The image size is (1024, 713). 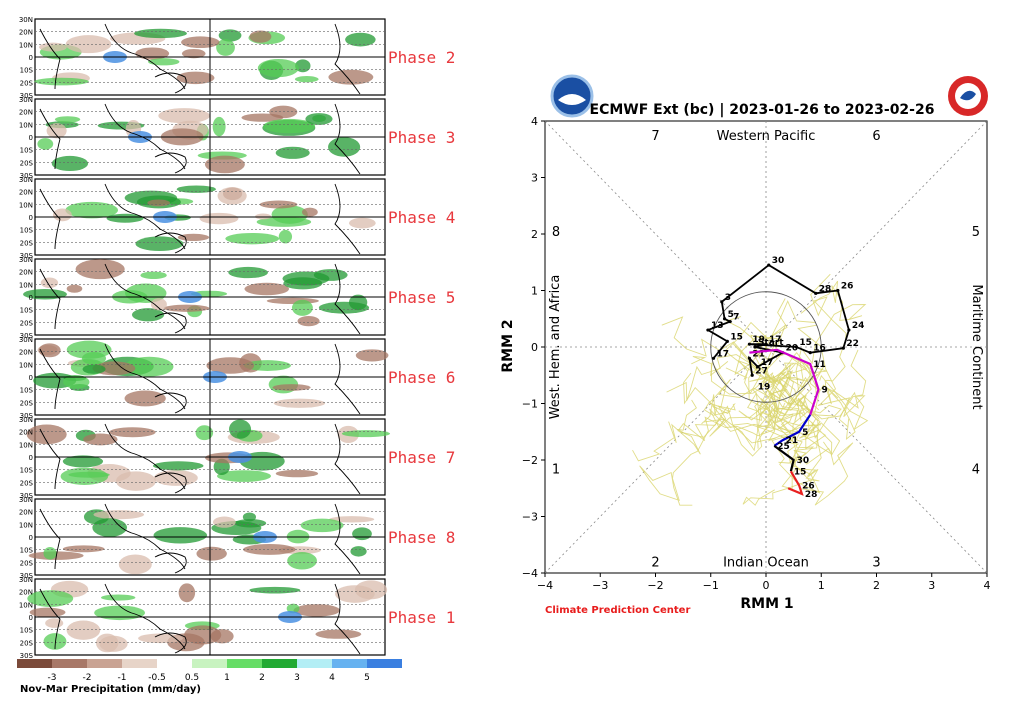 I want to click on forecast-date-label: 9, so click(x=824, y=390).